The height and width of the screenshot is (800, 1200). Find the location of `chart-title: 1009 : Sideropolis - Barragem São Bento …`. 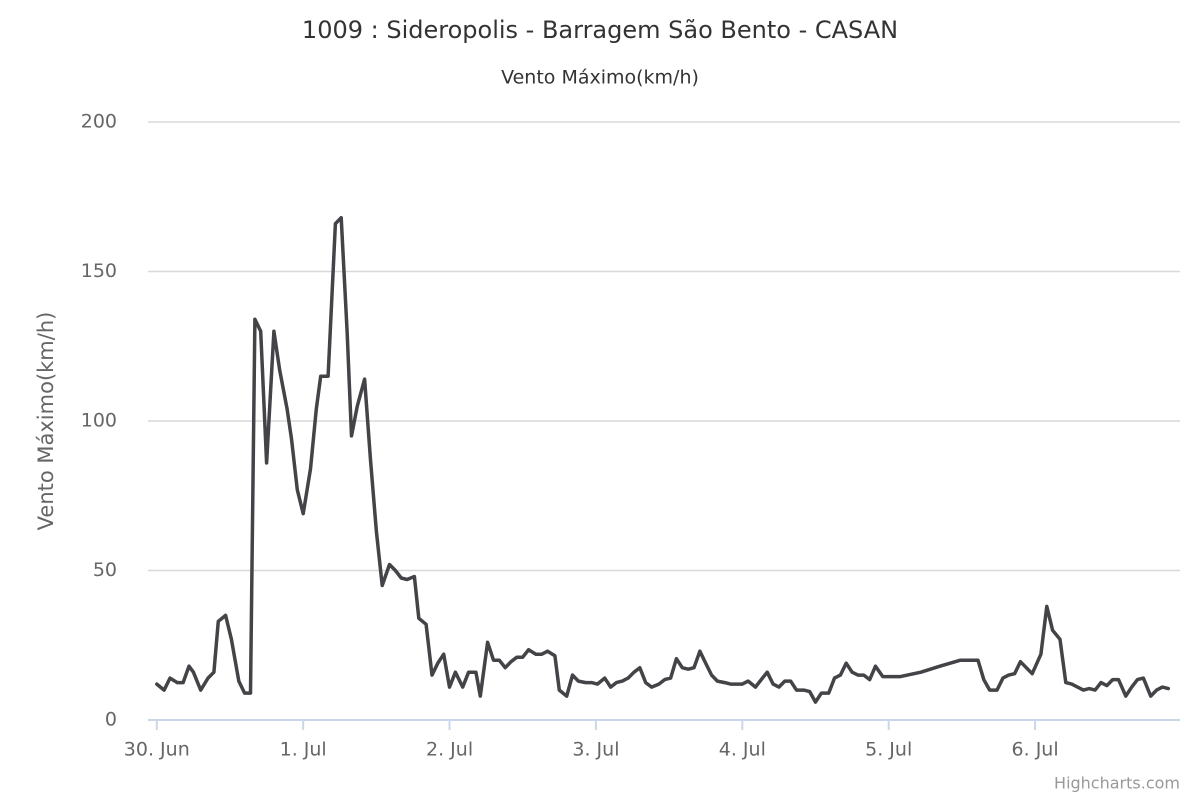

chart-title: 1009 : Sideropolis - Barragem São Bento … is located at coordinates (600, 30).